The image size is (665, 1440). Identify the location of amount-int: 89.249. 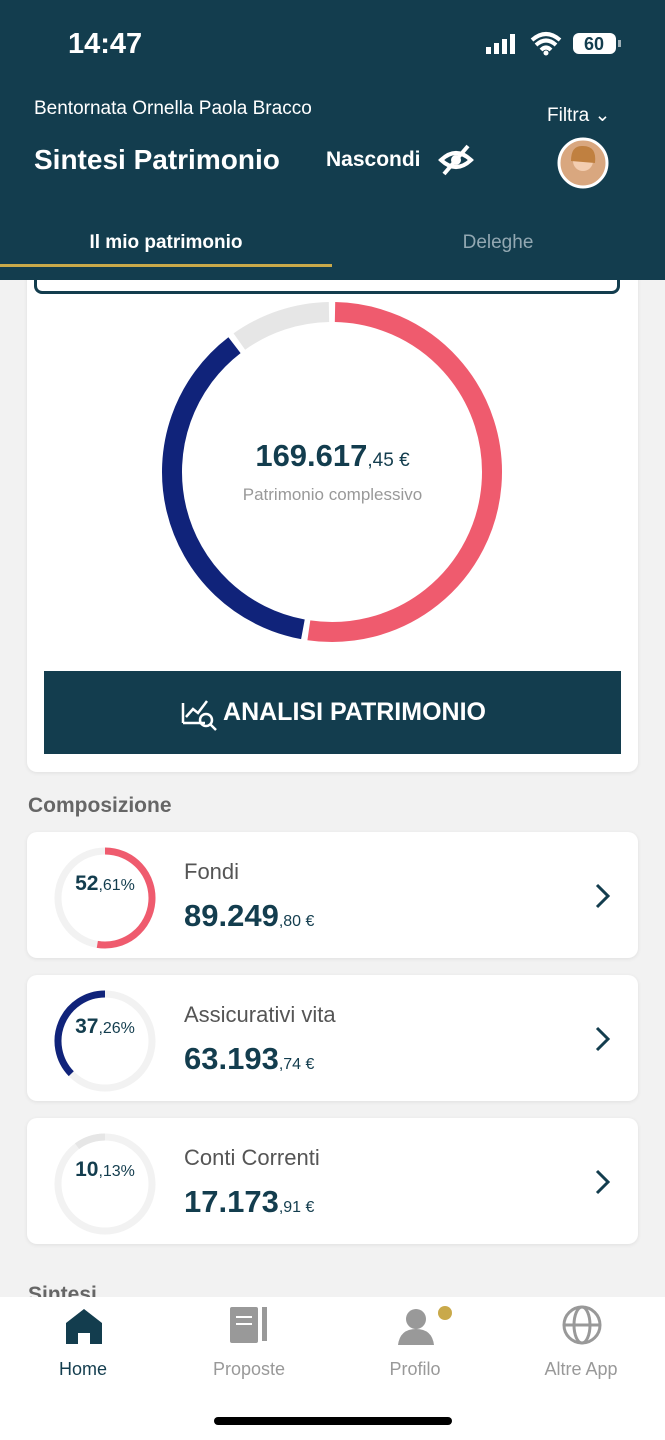
(231, 915).